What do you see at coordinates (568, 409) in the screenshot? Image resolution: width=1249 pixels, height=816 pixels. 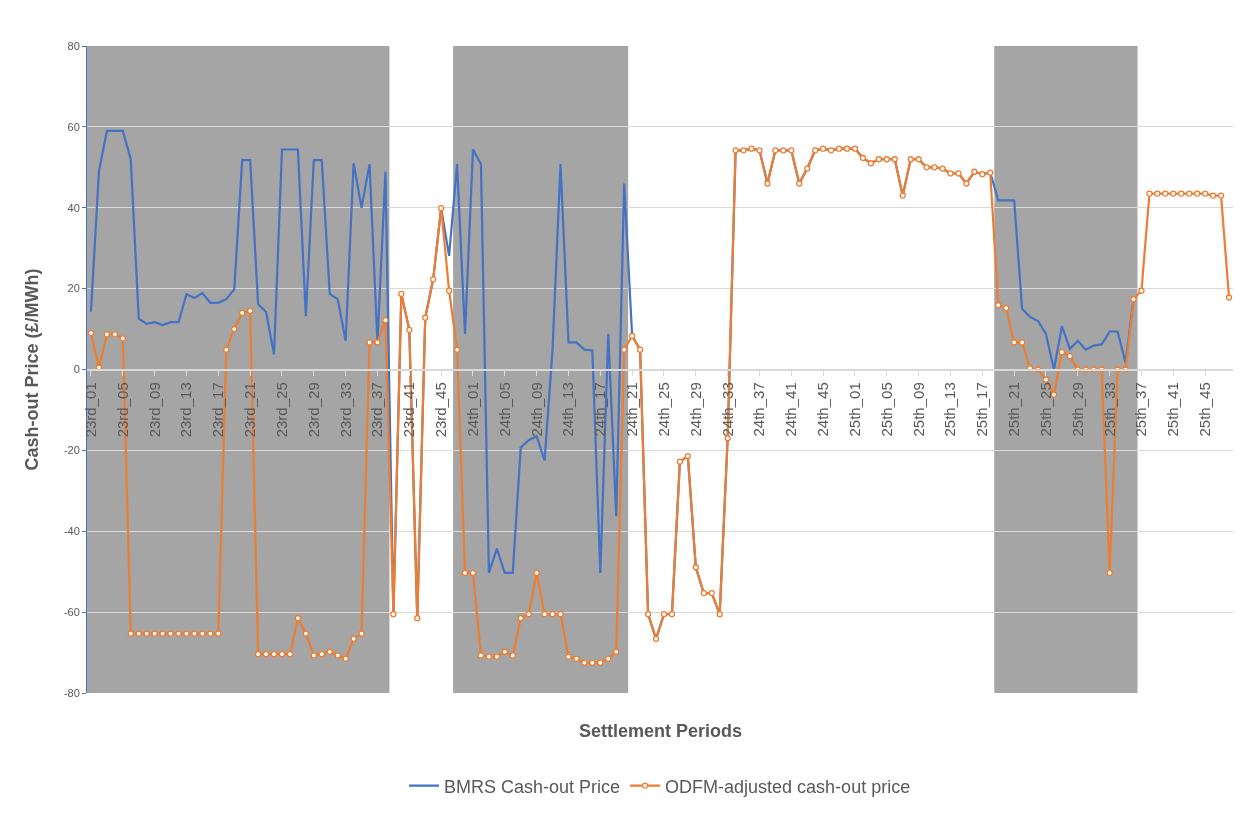 I see `x-tick-label: 24th_13` at bounding box center [568, 409].